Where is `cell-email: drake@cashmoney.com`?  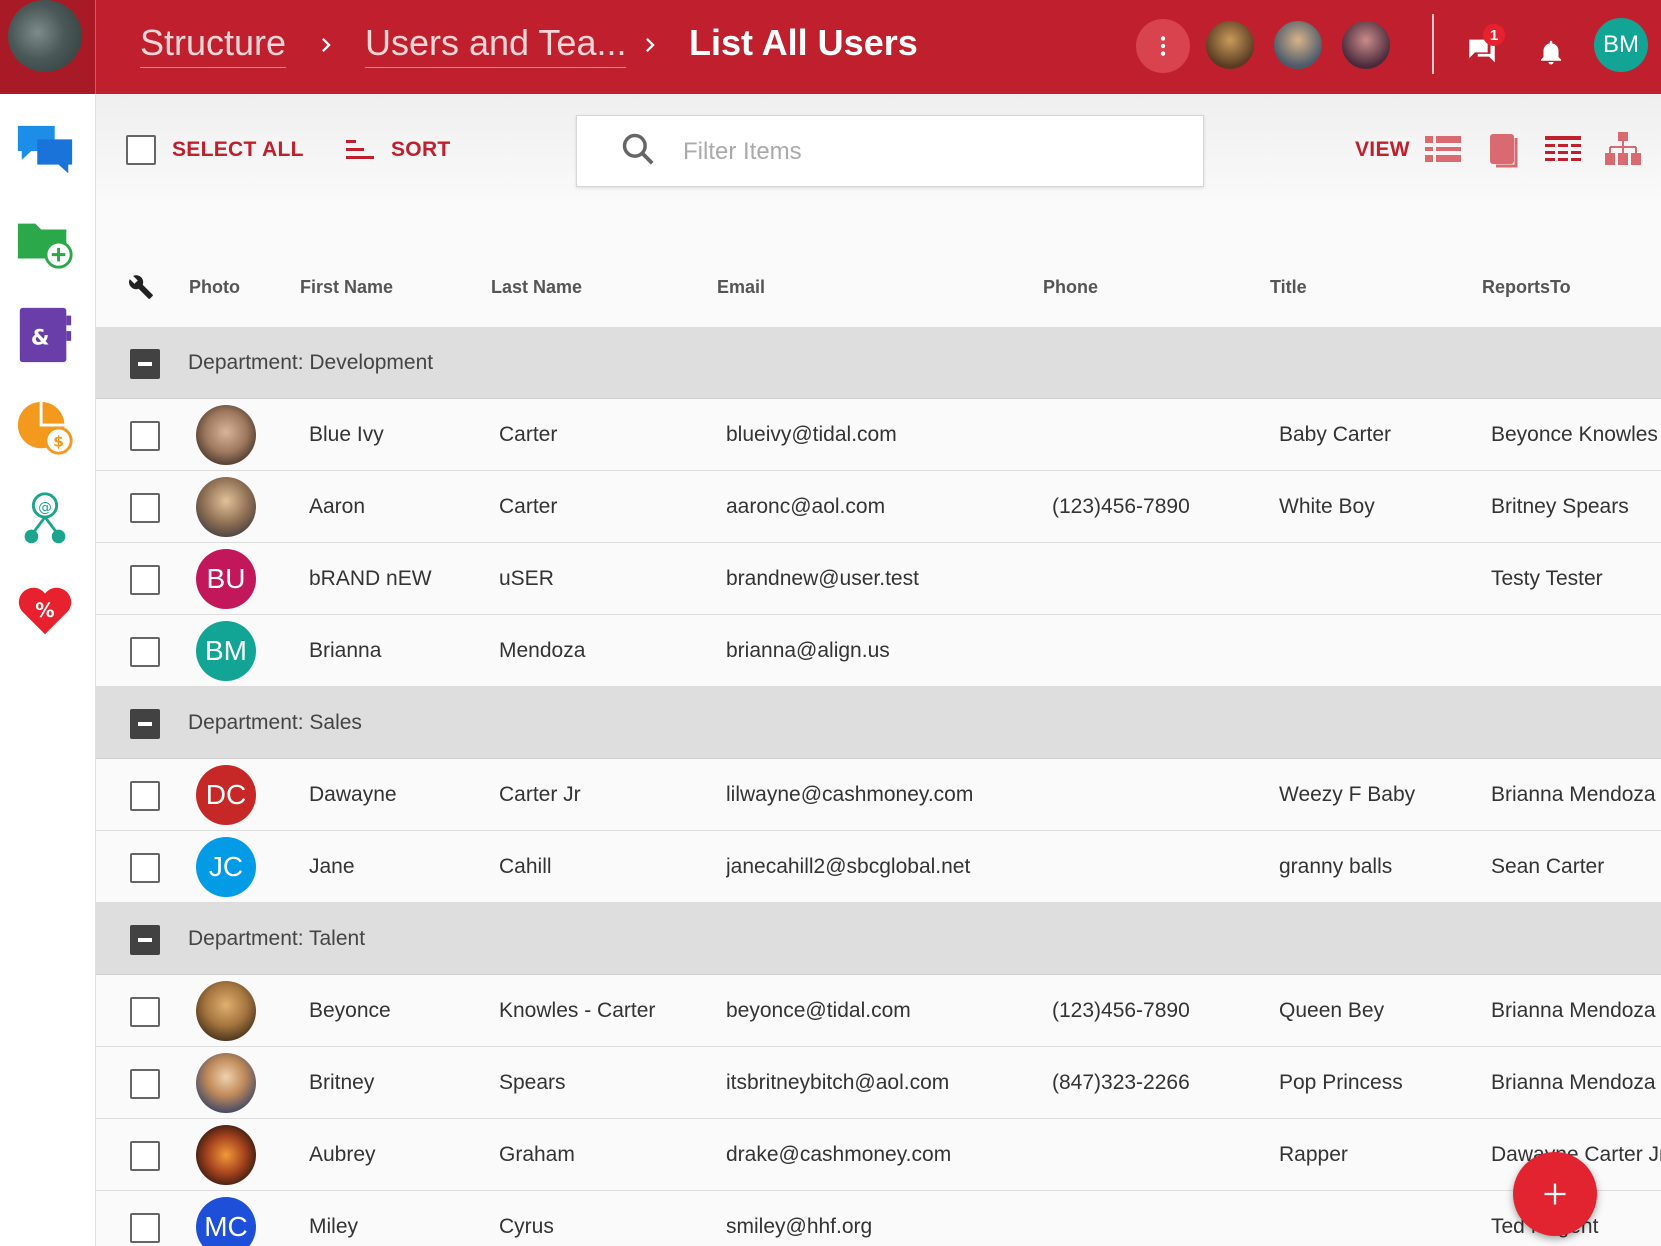 cell-email: drake@cashmoney.com is located at coordinates (839, 1154).